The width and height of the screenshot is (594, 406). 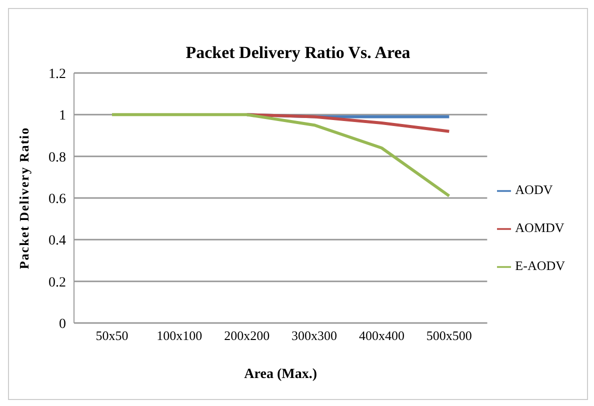 What do you see at coordinates (57, 74) in the screenshot?
I see `y-tick-label: 1.2` at bounding box center [57, 74].